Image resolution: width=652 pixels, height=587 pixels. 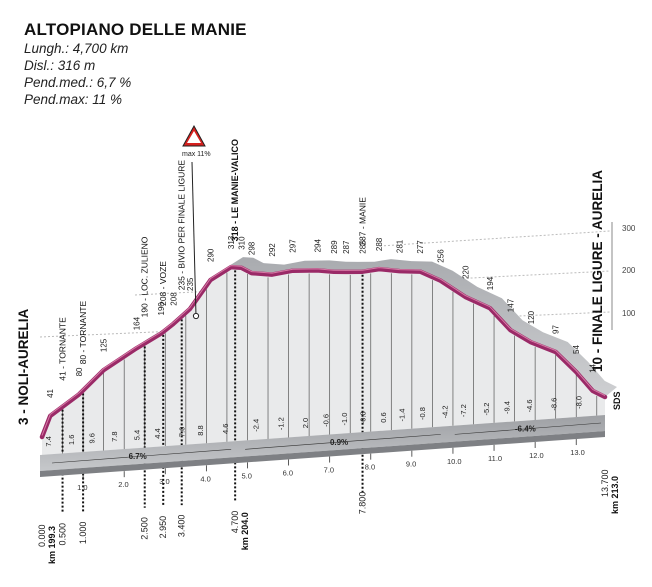 What do you see at coordinates (83, 533) in the screenshot?
I see `km-marker-label: 1.000` at bounding box center [83, 533].